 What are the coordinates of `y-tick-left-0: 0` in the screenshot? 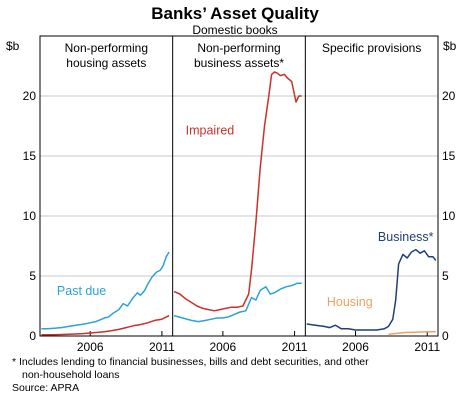 It's located at (32, 336).